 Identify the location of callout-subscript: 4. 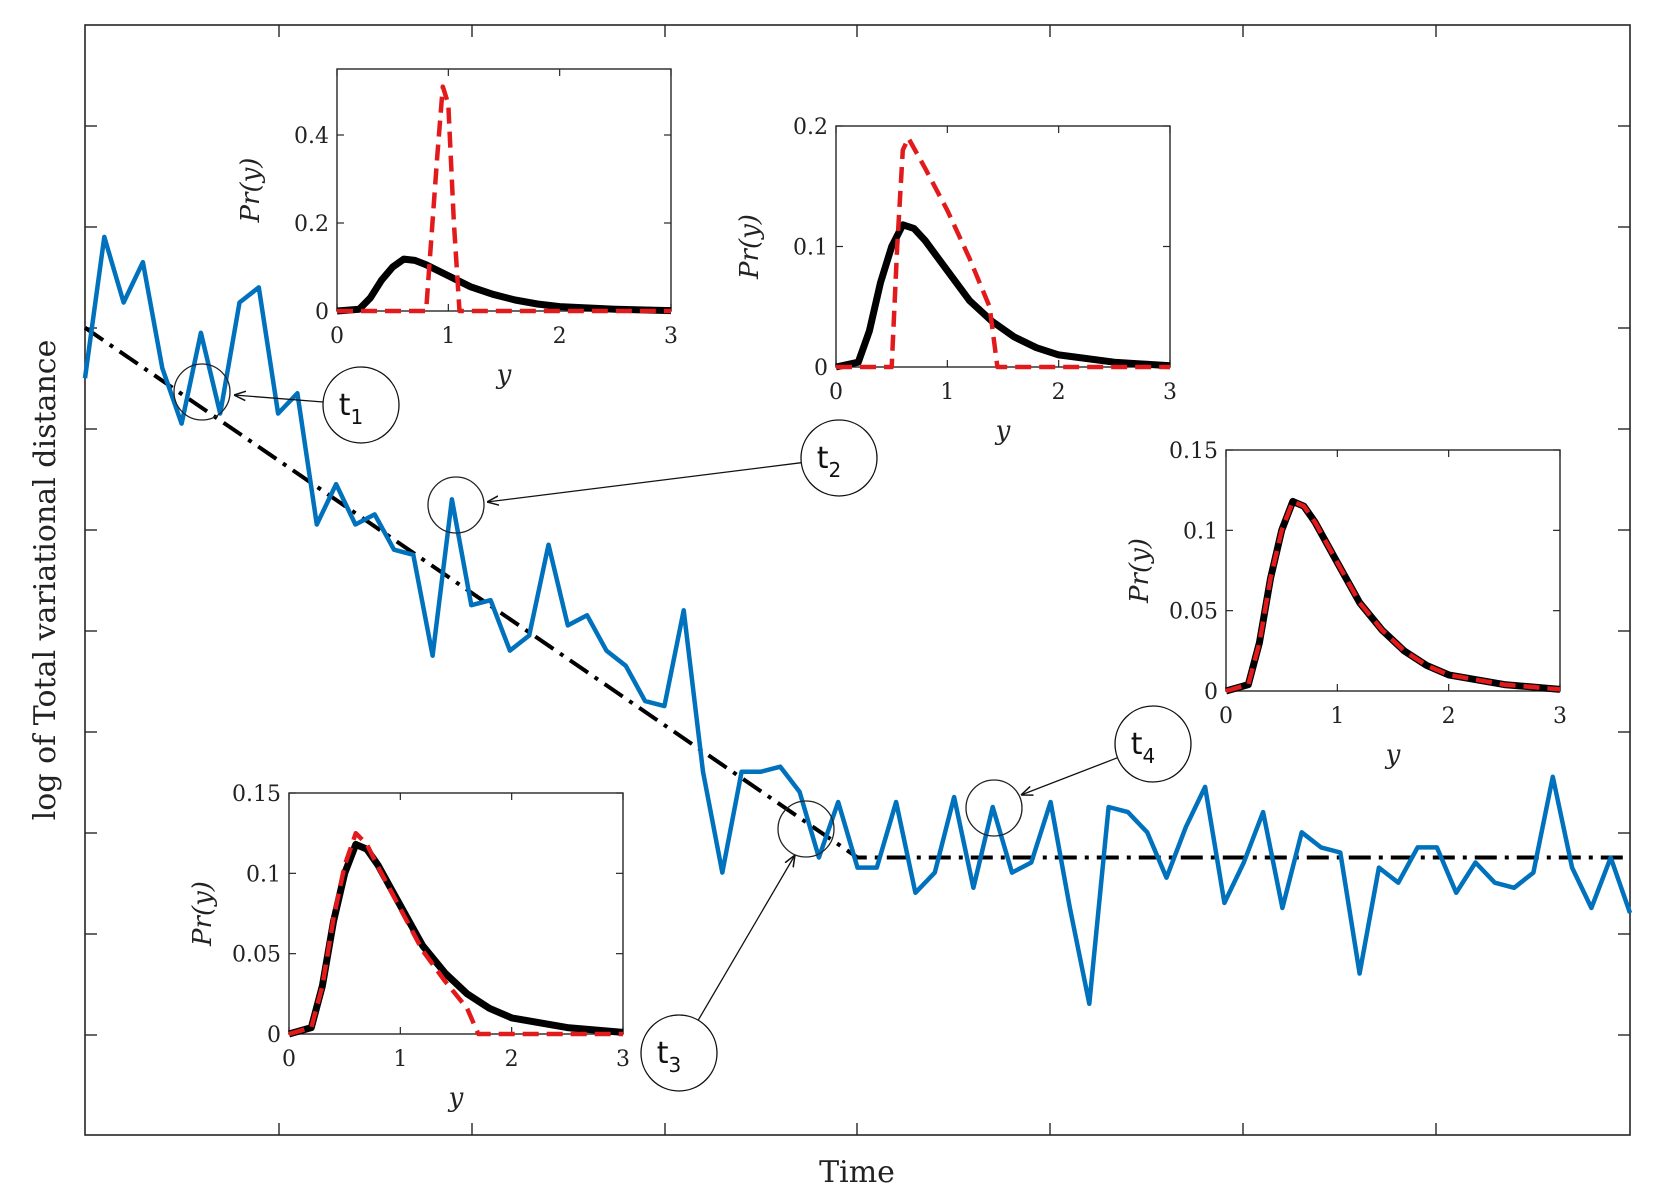
(1149, 756).